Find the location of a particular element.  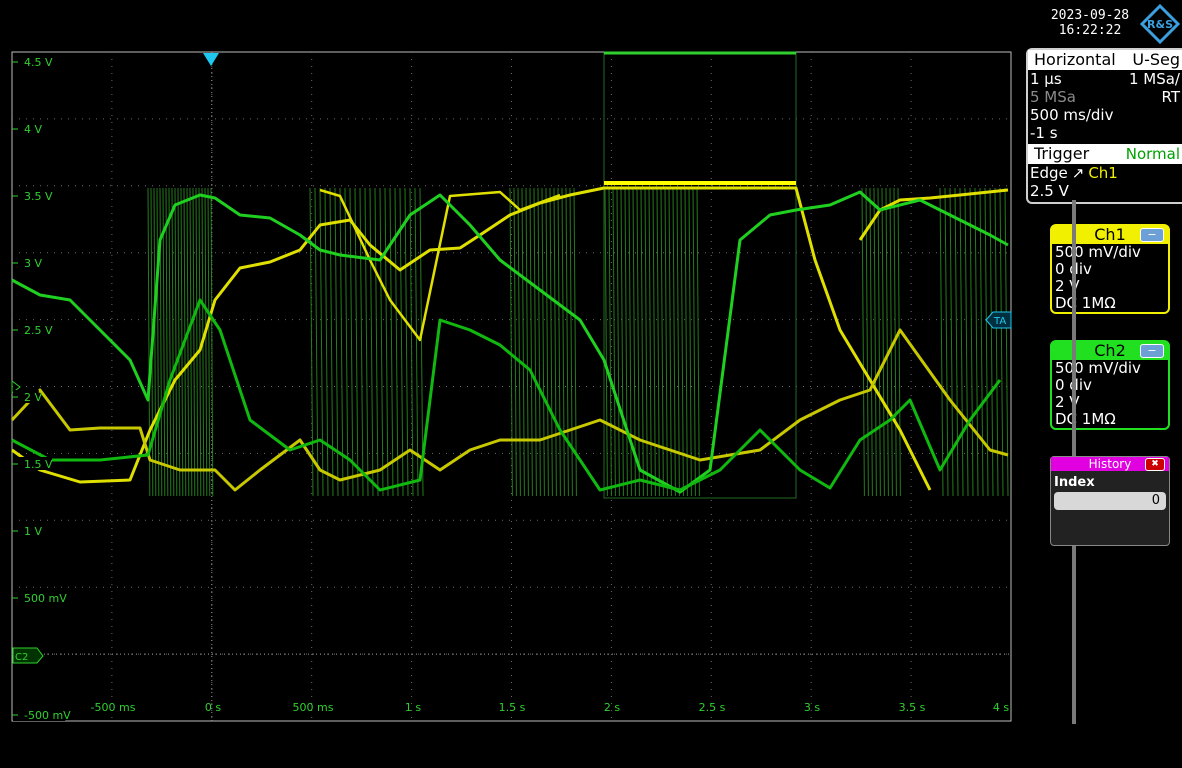

history-title: History is located at coordinates (1110, 464).